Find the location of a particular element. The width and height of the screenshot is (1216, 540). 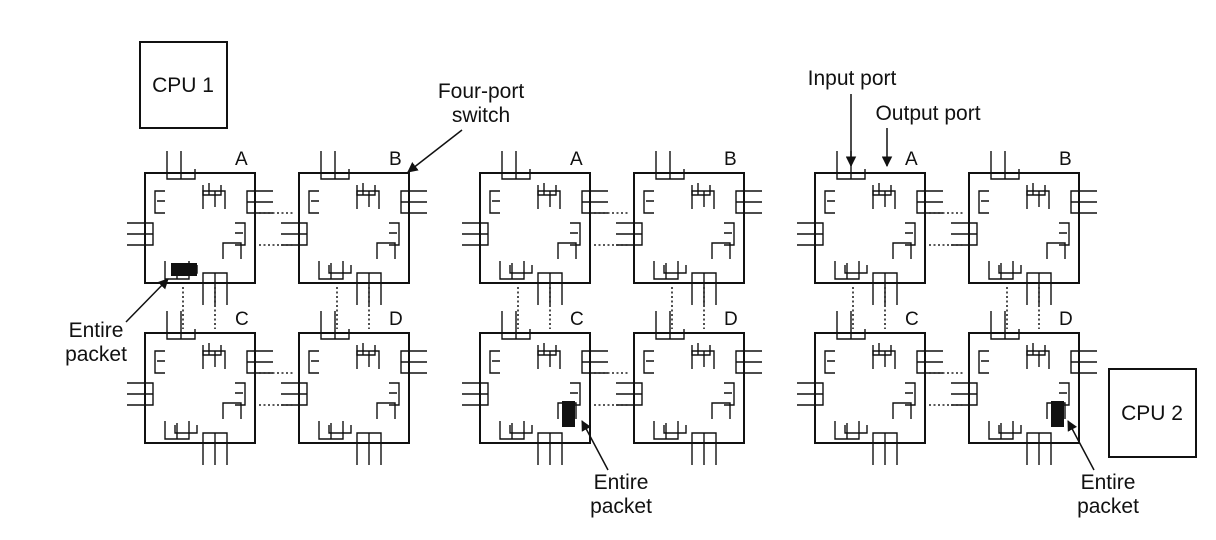

cpu1-box: CPU 1 is located at coordinates (183, 85).